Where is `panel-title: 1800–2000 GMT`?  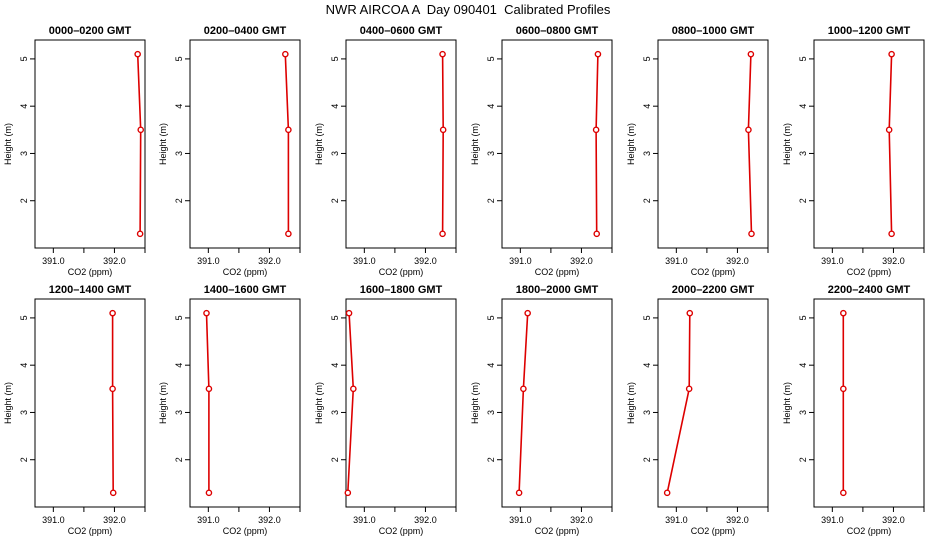 panel-title: 1800–2000 GMT is located at coordinates (557, 290).